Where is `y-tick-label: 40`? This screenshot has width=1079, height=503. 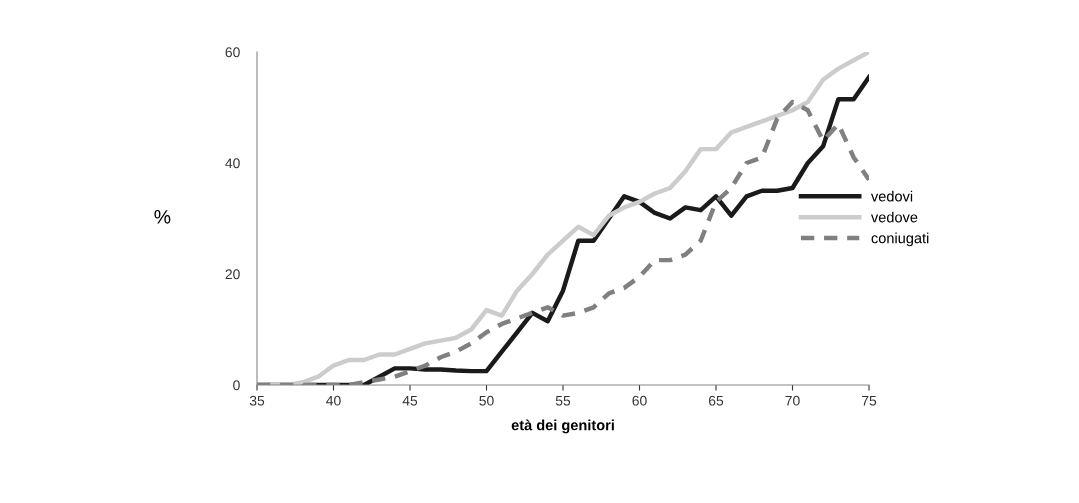 y-tick-label: 40 is located at coordinates (232, 163).